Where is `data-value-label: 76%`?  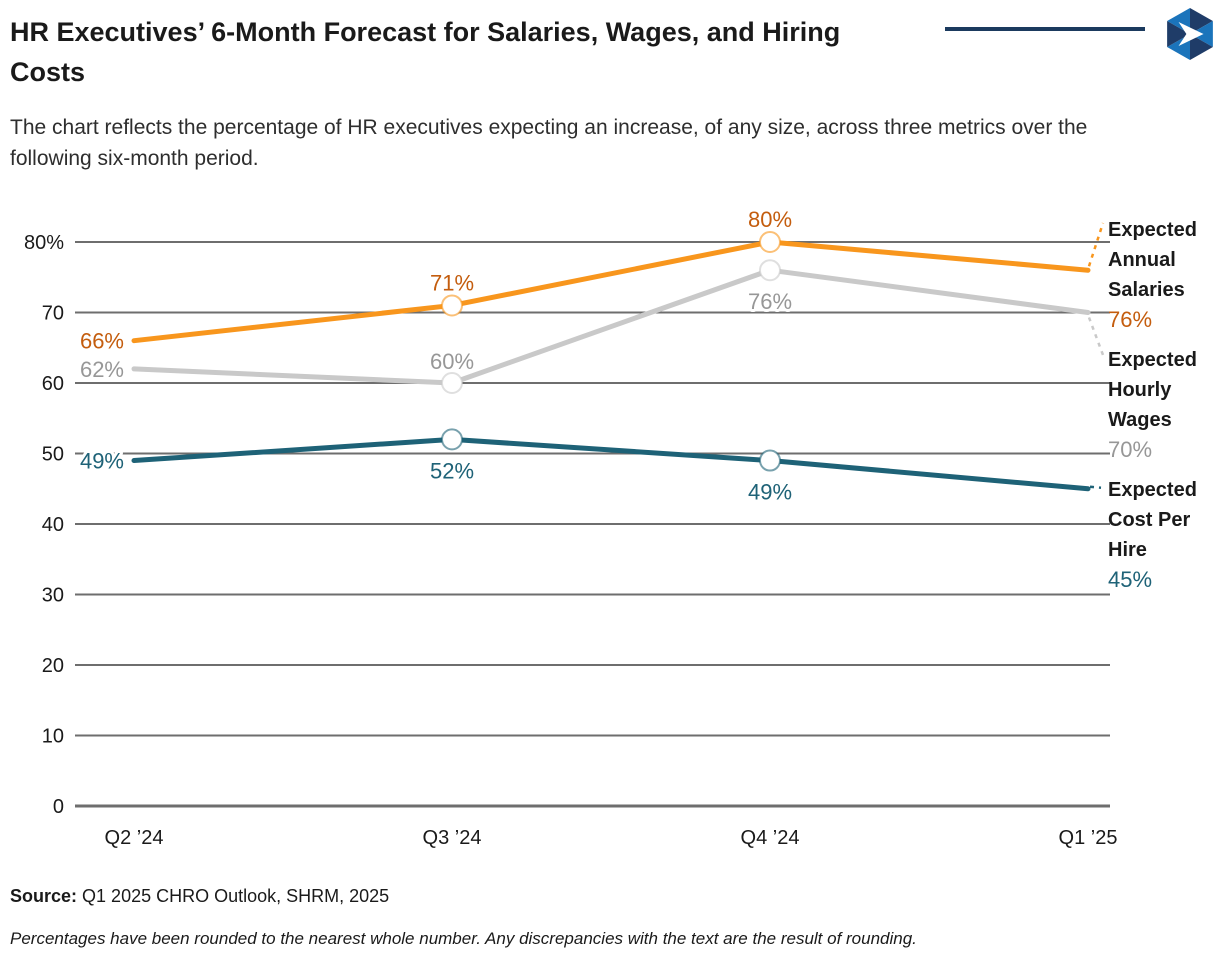
data-value-label: 76% is located at coordinates (770, 301).